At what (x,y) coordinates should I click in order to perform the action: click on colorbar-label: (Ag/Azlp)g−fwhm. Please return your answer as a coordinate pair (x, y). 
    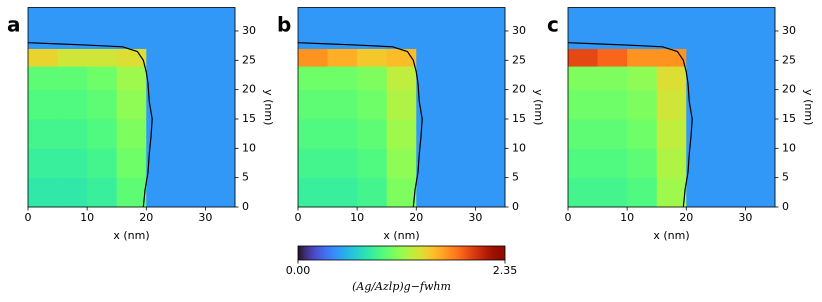
    Looking at the image, I should click on (401, 286).